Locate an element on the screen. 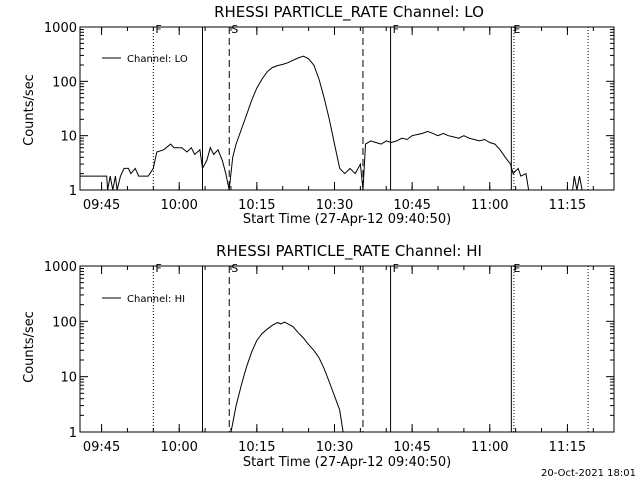  legend: Channel: LO is located at coordinates (145, 59).